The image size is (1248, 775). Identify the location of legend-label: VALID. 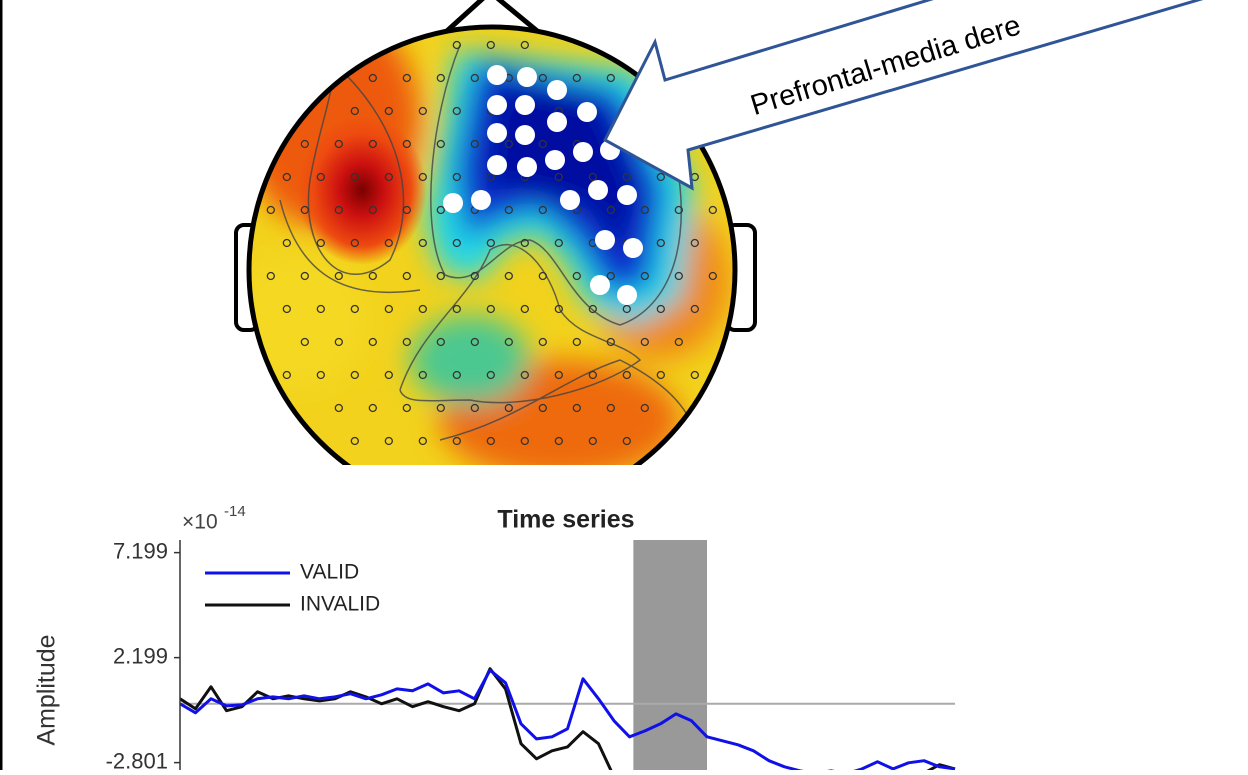
(329, 572).